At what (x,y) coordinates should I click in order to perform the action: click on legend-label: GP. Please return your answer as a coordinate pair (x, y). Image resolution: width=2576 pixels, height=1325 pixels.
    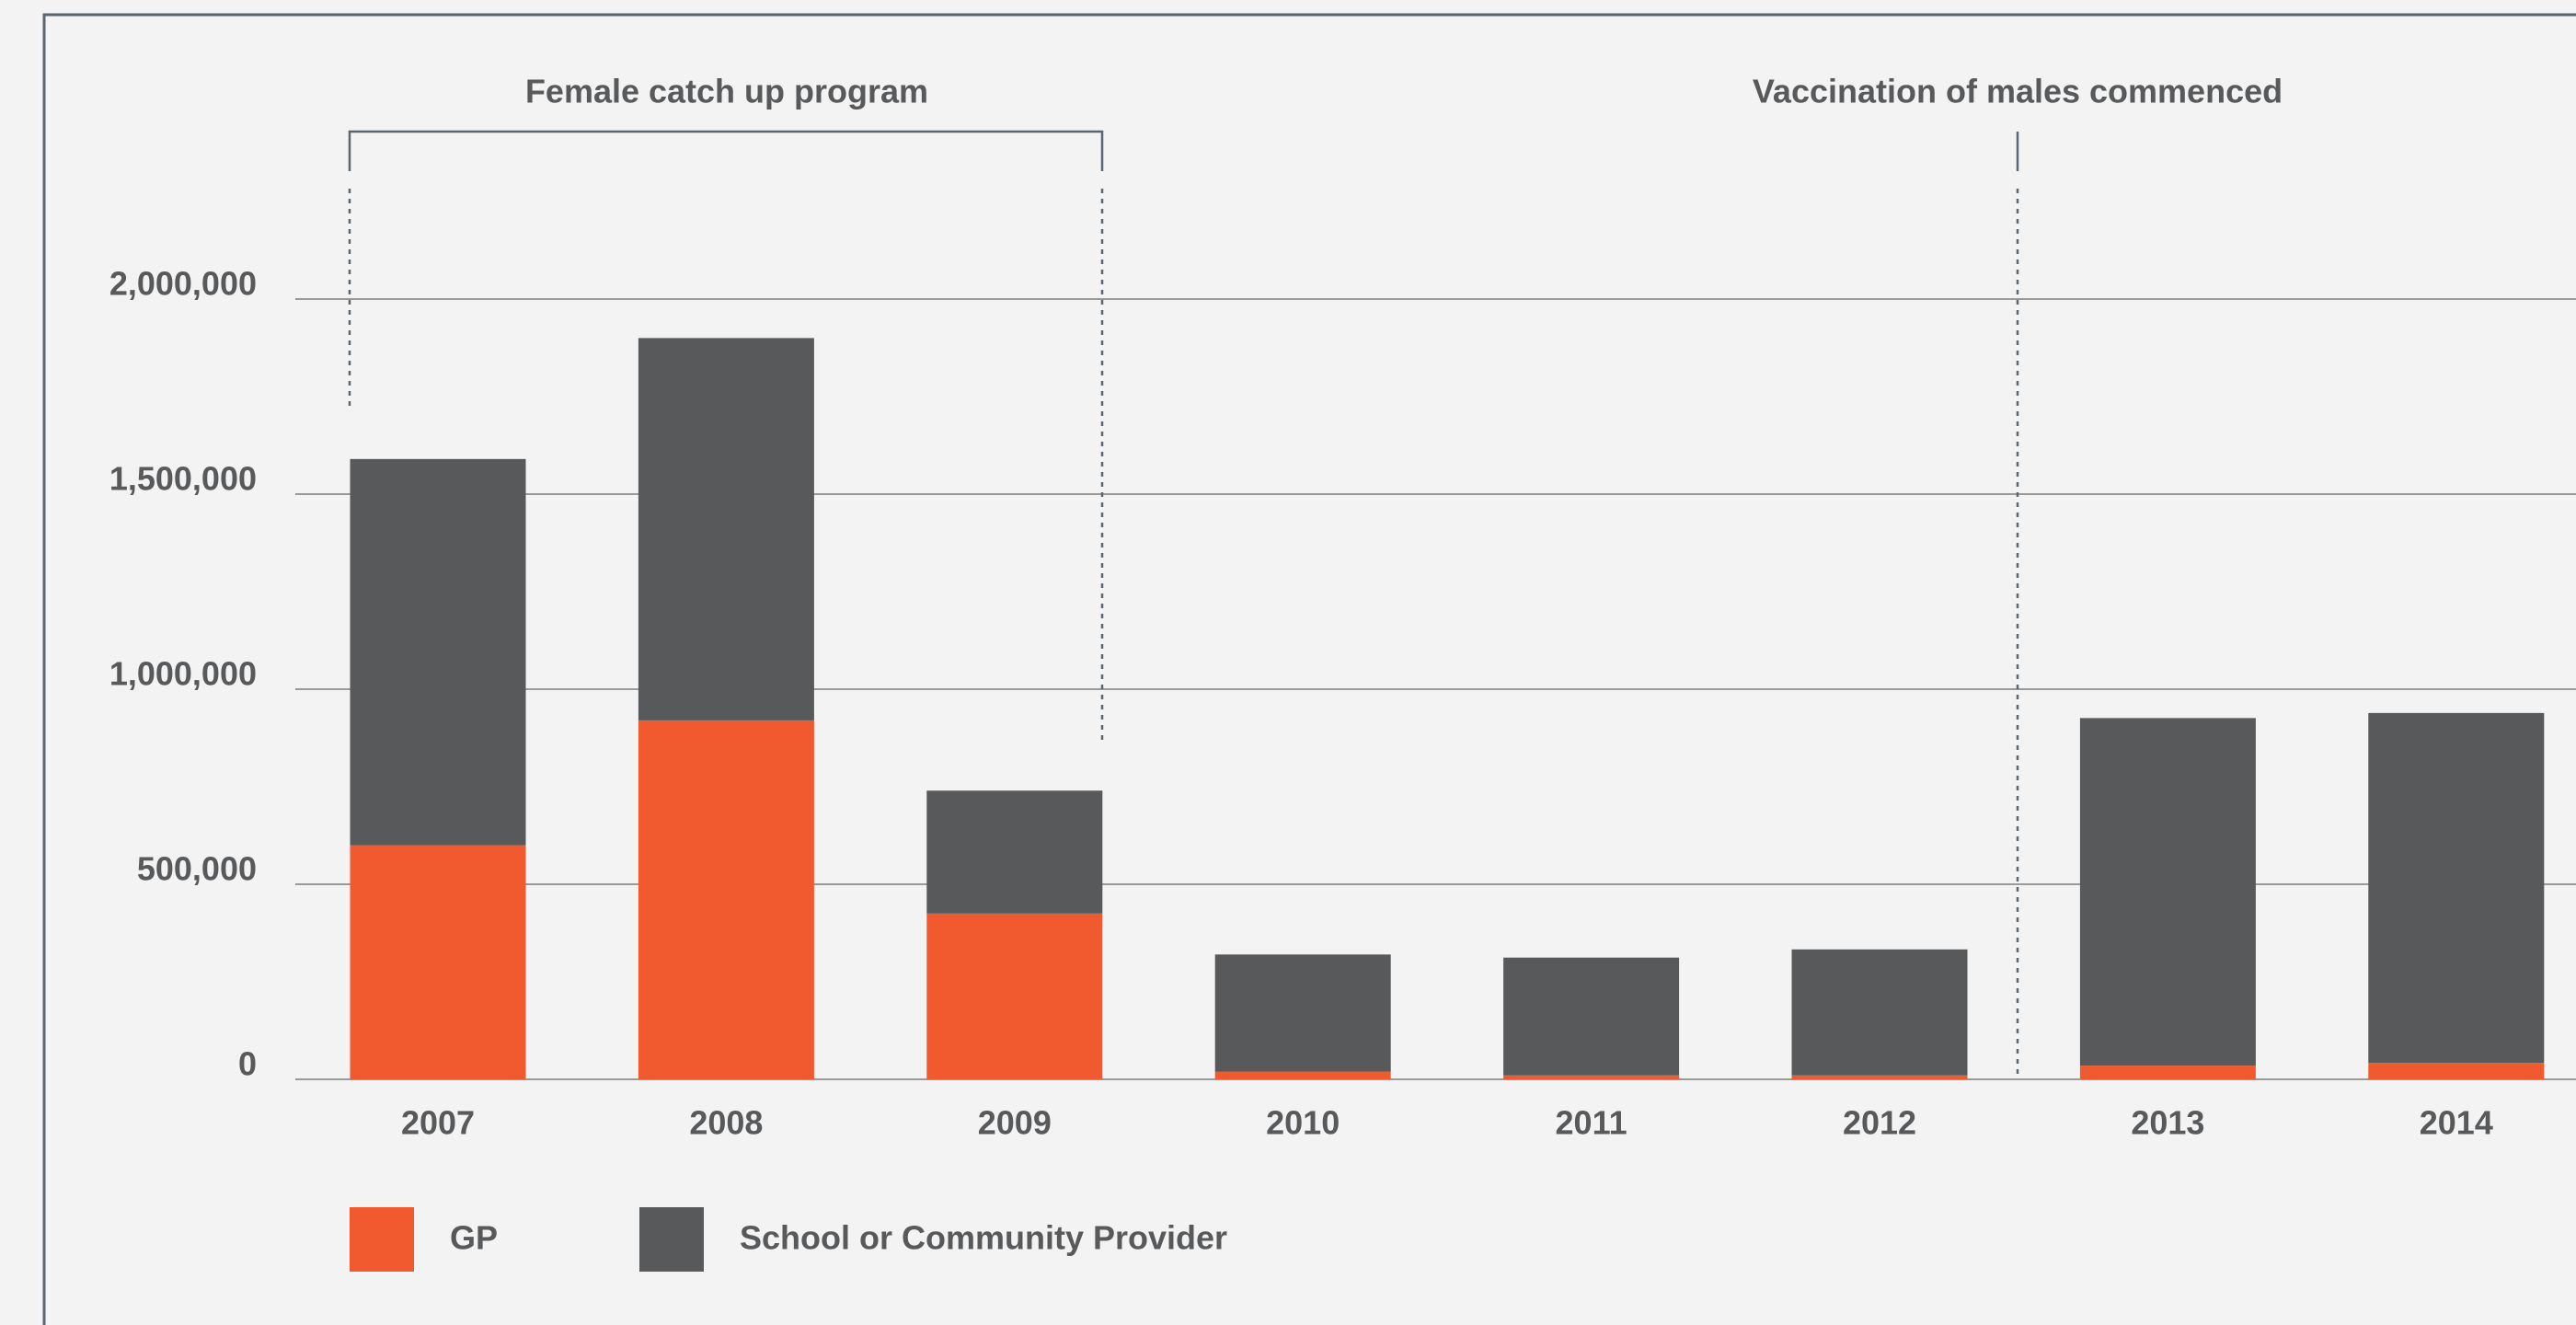
    Looking at the image, I should click on (474, 1238).